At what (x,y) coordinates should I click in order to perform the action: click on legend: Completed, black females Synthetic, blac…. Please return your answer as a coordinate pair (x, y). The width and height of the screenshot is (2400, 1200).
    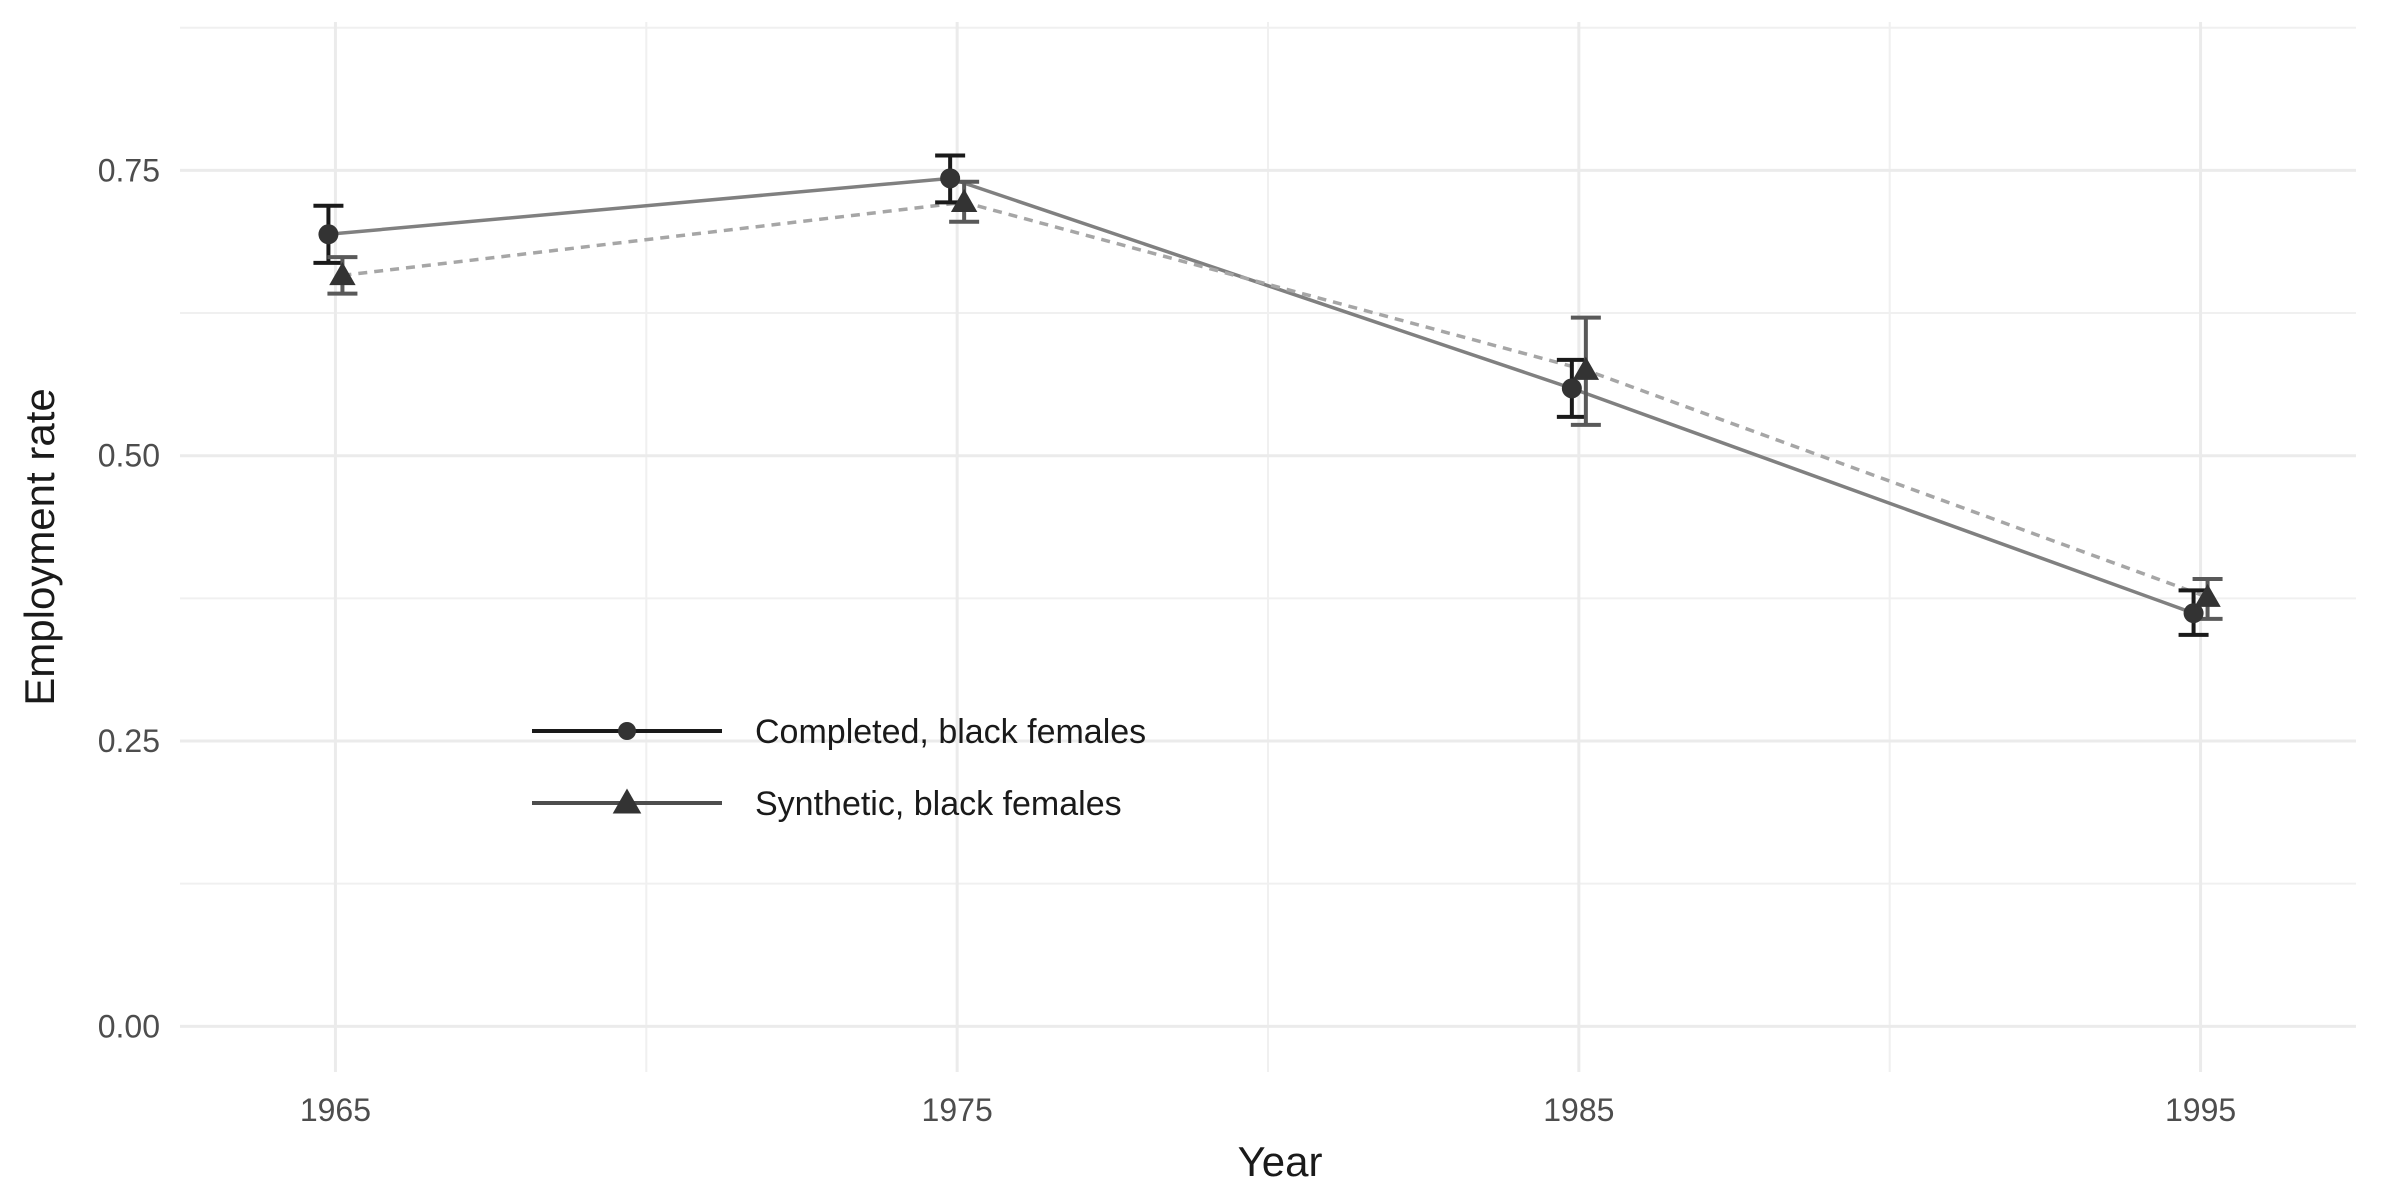
    Looking at the image, I should click on (839, 768).